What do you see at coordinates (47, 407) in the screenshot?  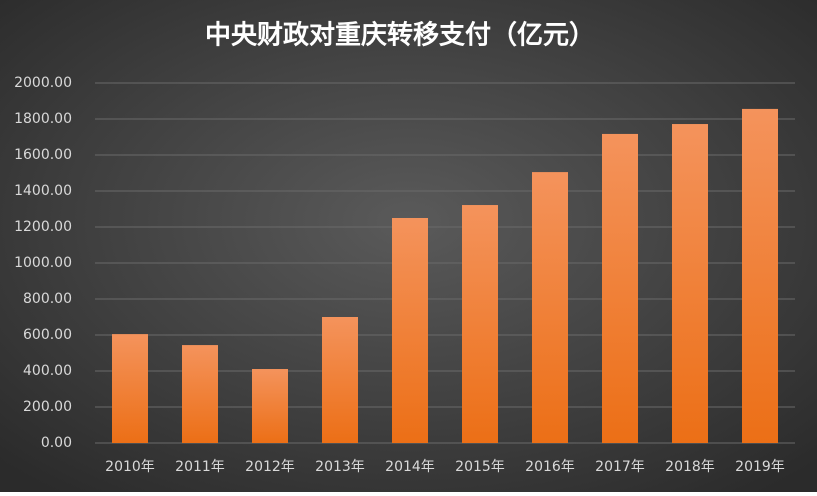 I see `y-tick-label: 200.00` at bounding box center [47, 407].